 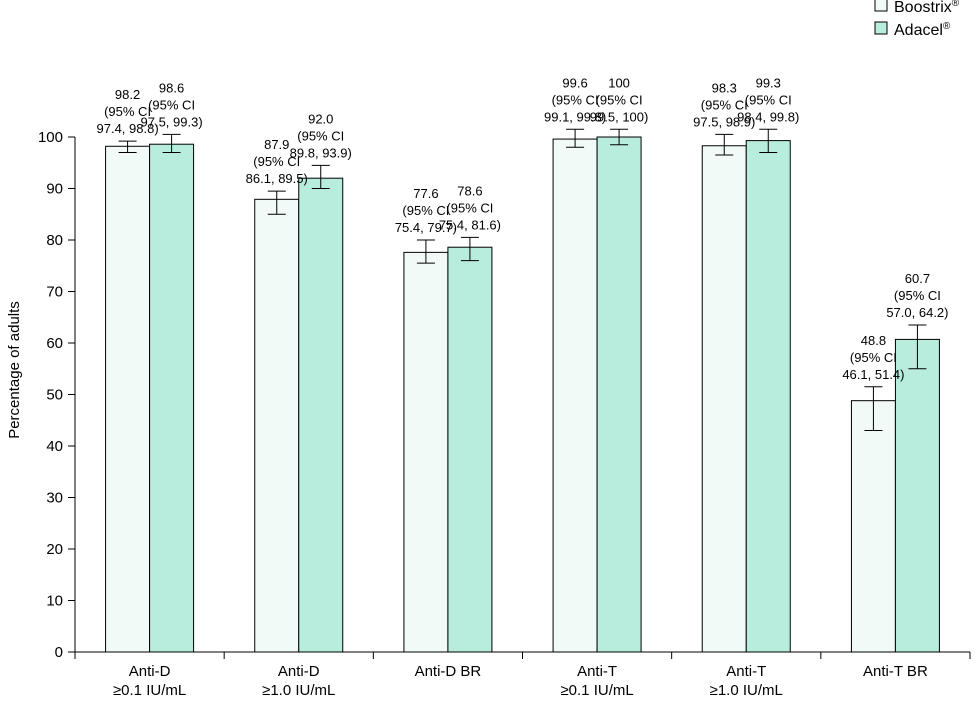 I want to click on data-label: 99.1, 99.8), so click(x=575, y=116).